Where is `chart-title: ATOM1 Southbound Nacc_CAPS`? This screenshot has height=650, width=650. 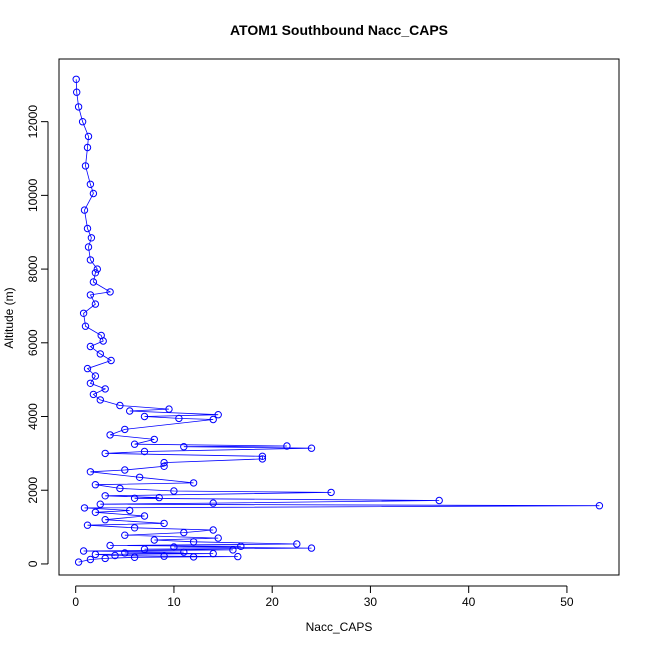
chart-title: ATOM1 Southbound Nacc_CAPS is located at coordinates (339, 30).